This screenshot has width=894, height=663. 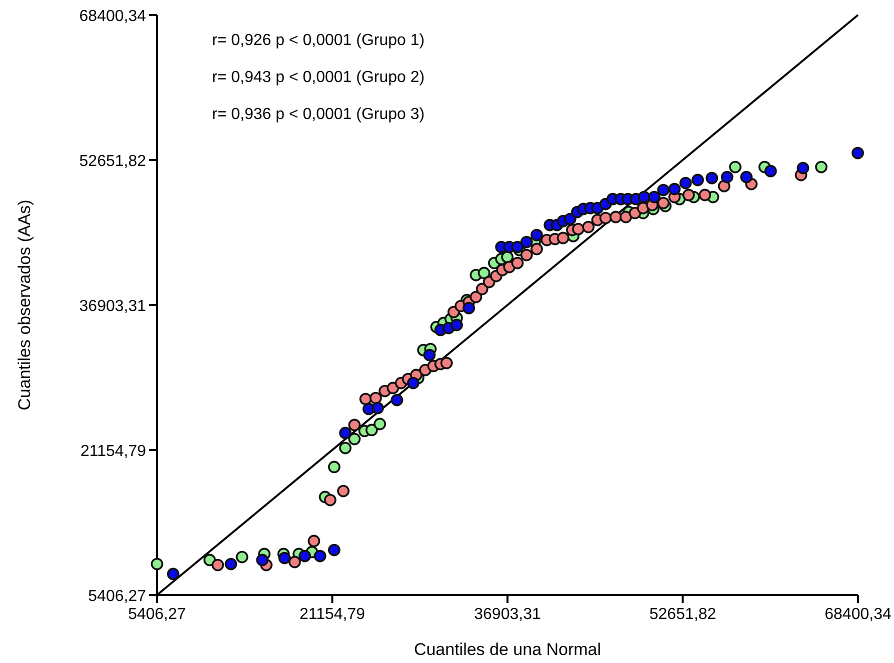 What do you see at coordinates (318, 114) in the screenshot?
I see `annotation: r= 0,936 p < 0,0001 (Grupo 3)` at bounding box center [318, 114].